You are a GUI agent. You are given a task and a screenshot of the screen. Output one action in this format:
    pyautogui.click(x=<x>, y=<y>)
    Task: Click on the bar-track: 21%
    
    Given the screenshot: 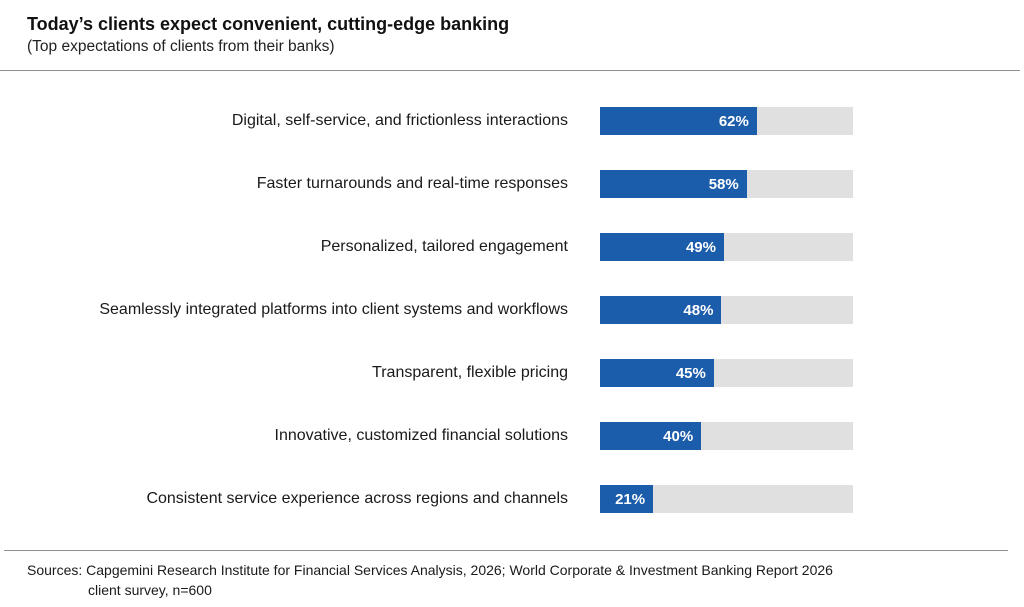 What is the action you would take?
    pyautogui.click(x=726, y=499)
    